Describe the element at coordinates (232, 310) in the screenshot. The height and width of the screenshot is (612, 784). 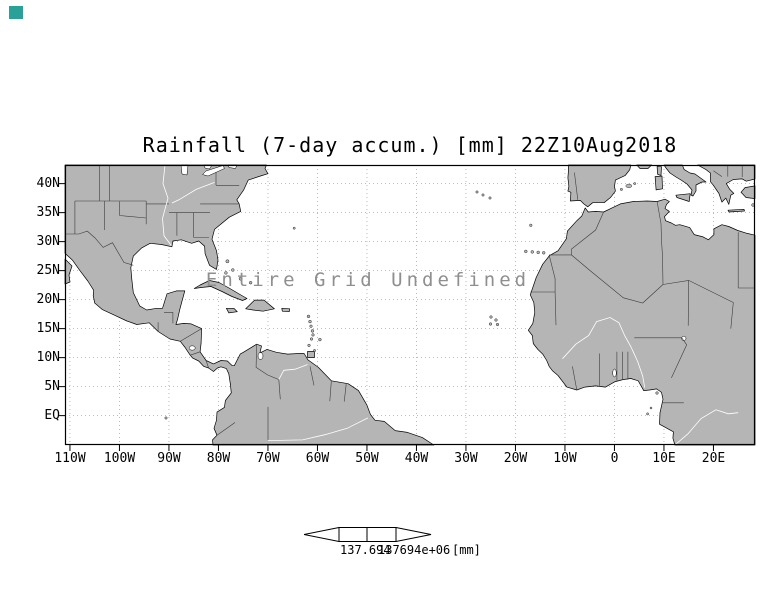
I see `land-jamaica` at that location.